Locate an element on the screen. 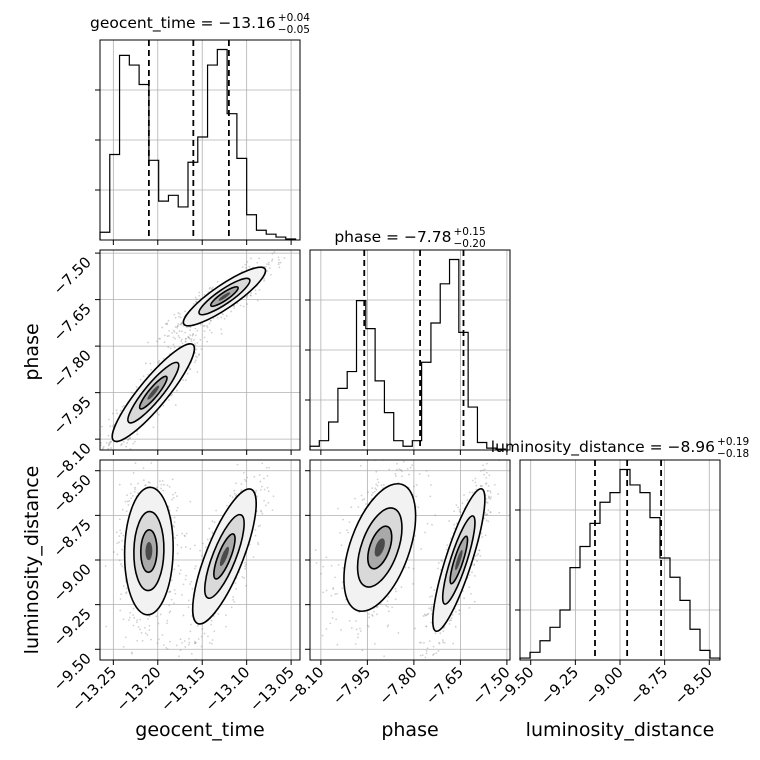 This screenshot has width=760, height=760. title-main-text: phase = −7.78 is located at coordinates (392, 237).